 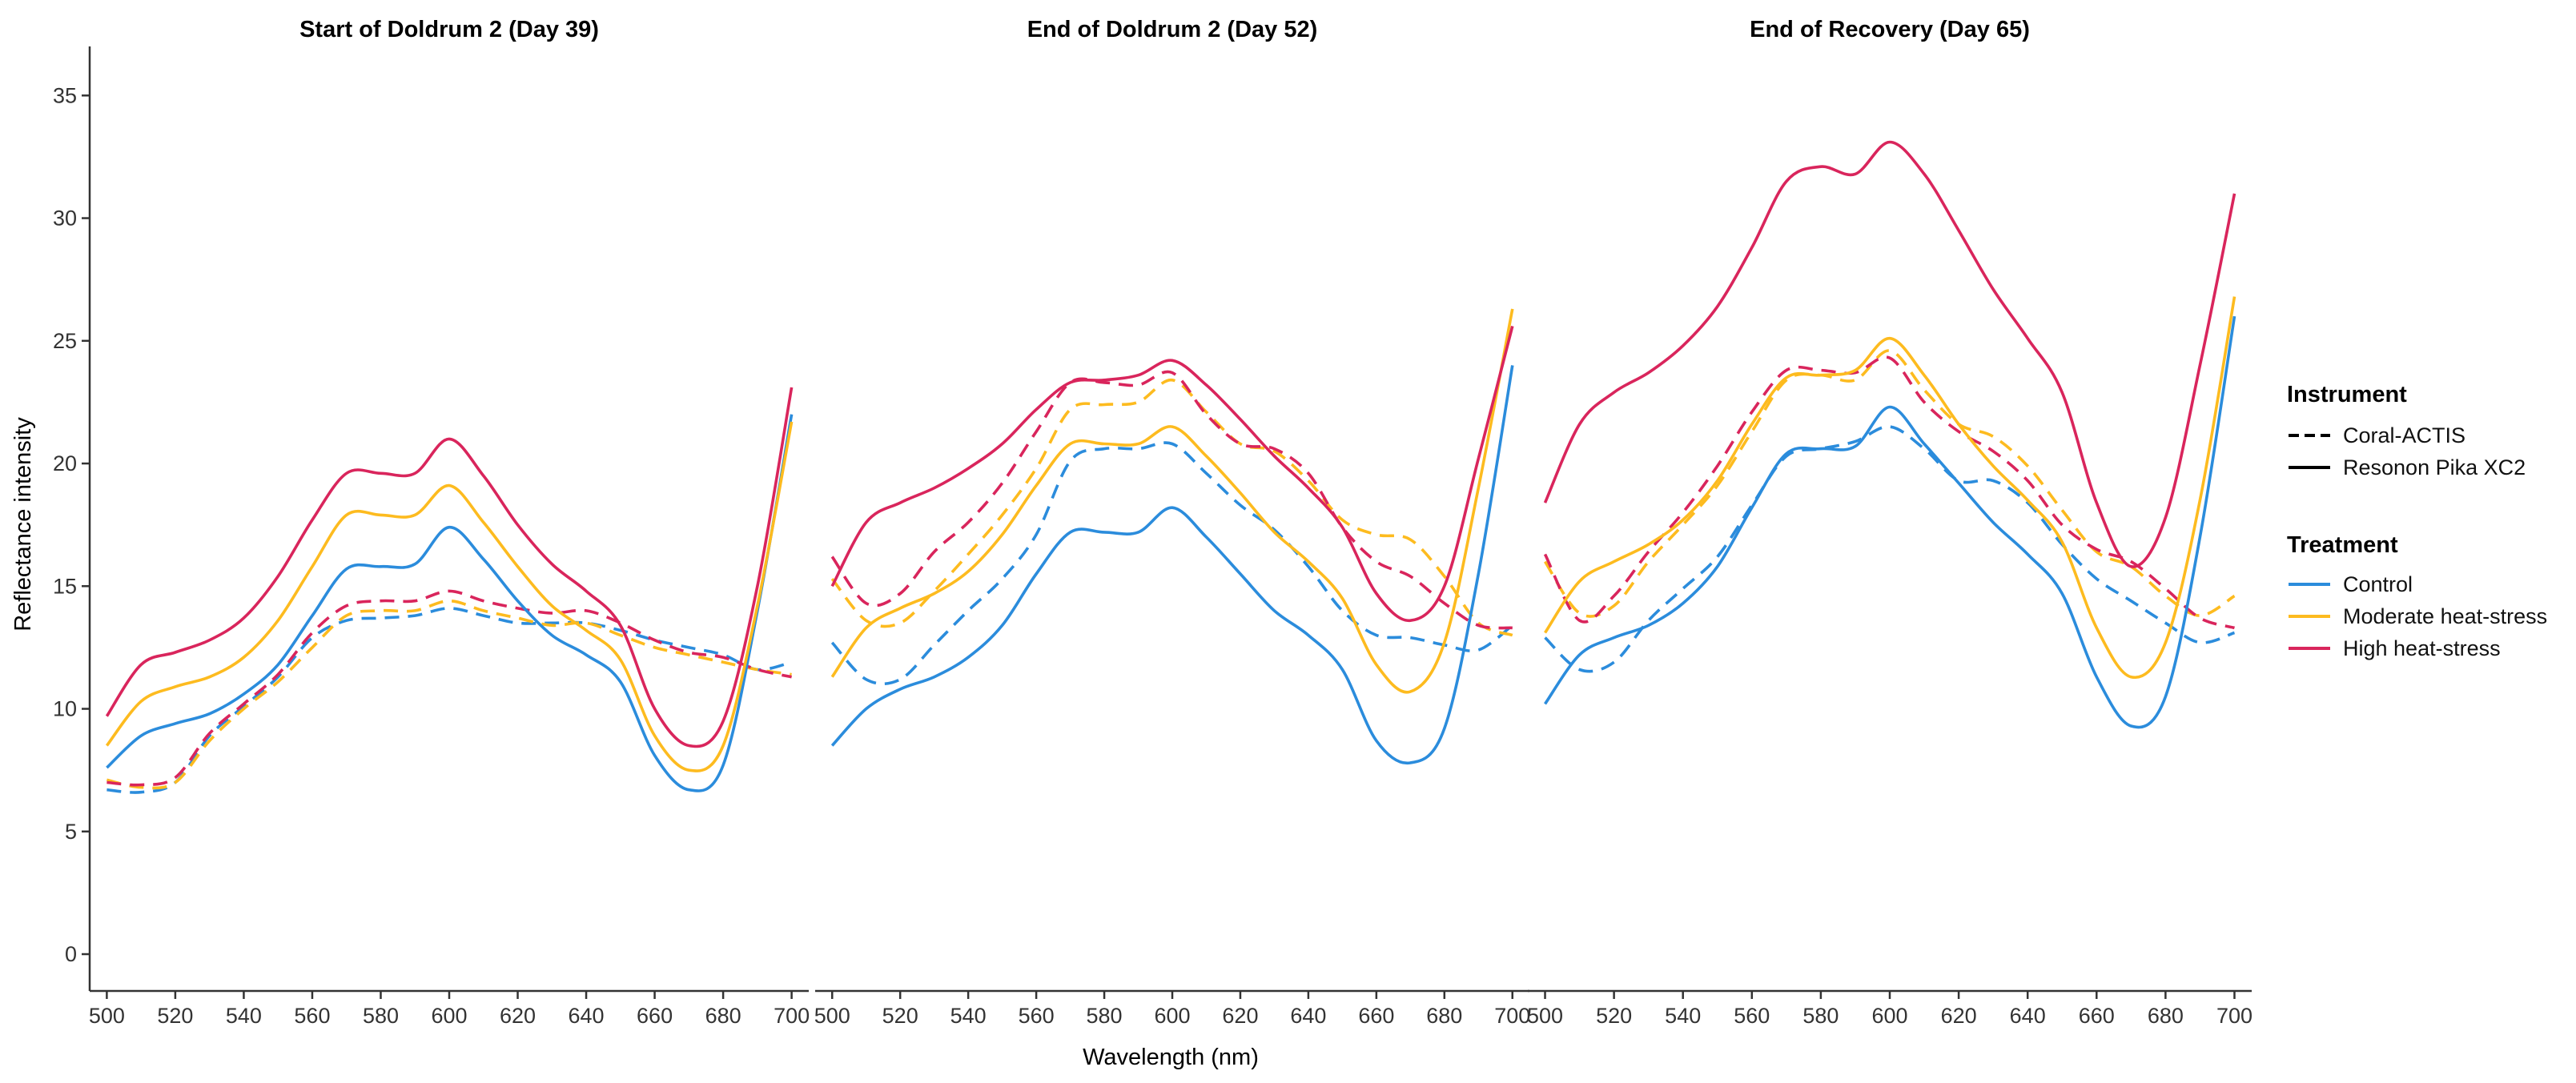 I want to click on y-tick-label: 15, so click(x=65, y=586).